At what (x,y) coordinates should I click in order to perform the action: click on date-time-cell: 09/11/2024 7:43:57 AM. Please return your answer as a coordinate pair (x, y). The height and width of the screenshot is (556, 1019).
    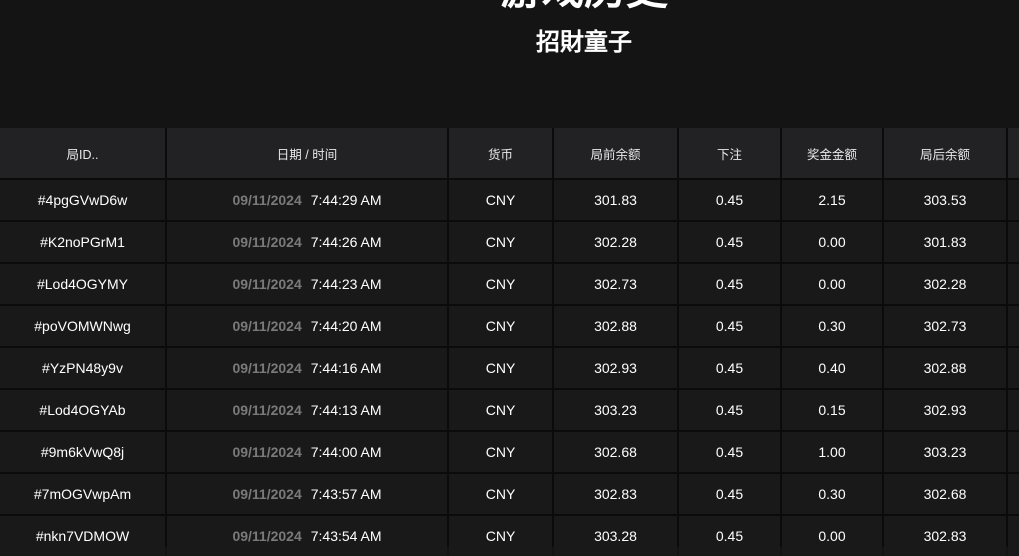
    Looking at the image, I should click on (307, 494).